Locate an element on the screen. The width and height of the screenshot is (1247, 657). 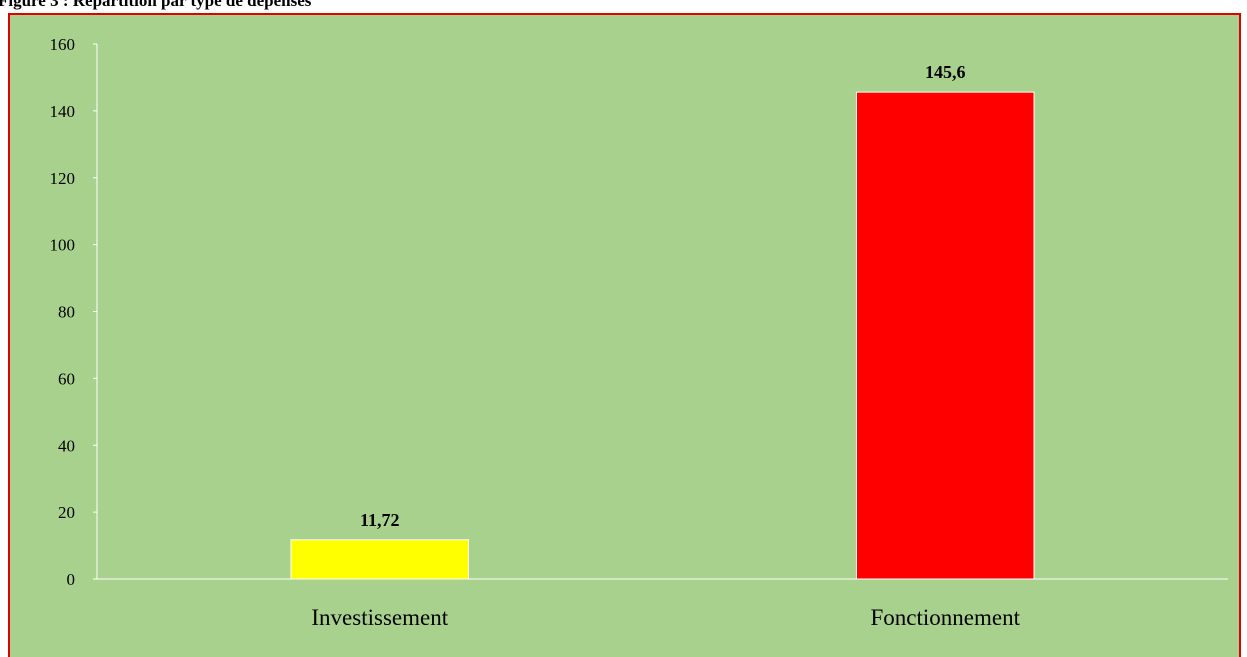
y-tick-label: 80 is located at coordinates (66, 312).